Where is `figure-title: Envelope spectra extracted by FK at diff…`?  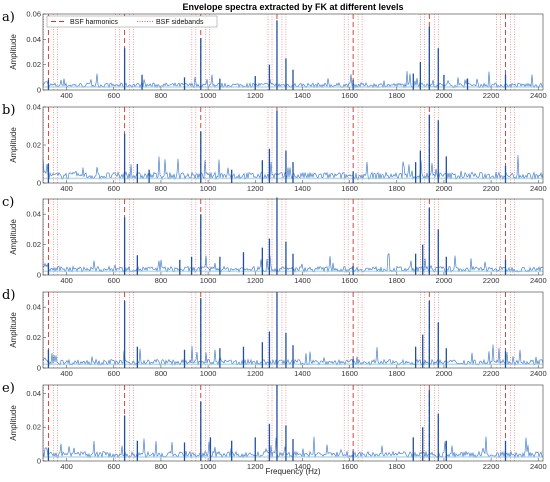
figure-title: Envelope spectra extracted by FK at diff… is located at coordinates (292, 7).